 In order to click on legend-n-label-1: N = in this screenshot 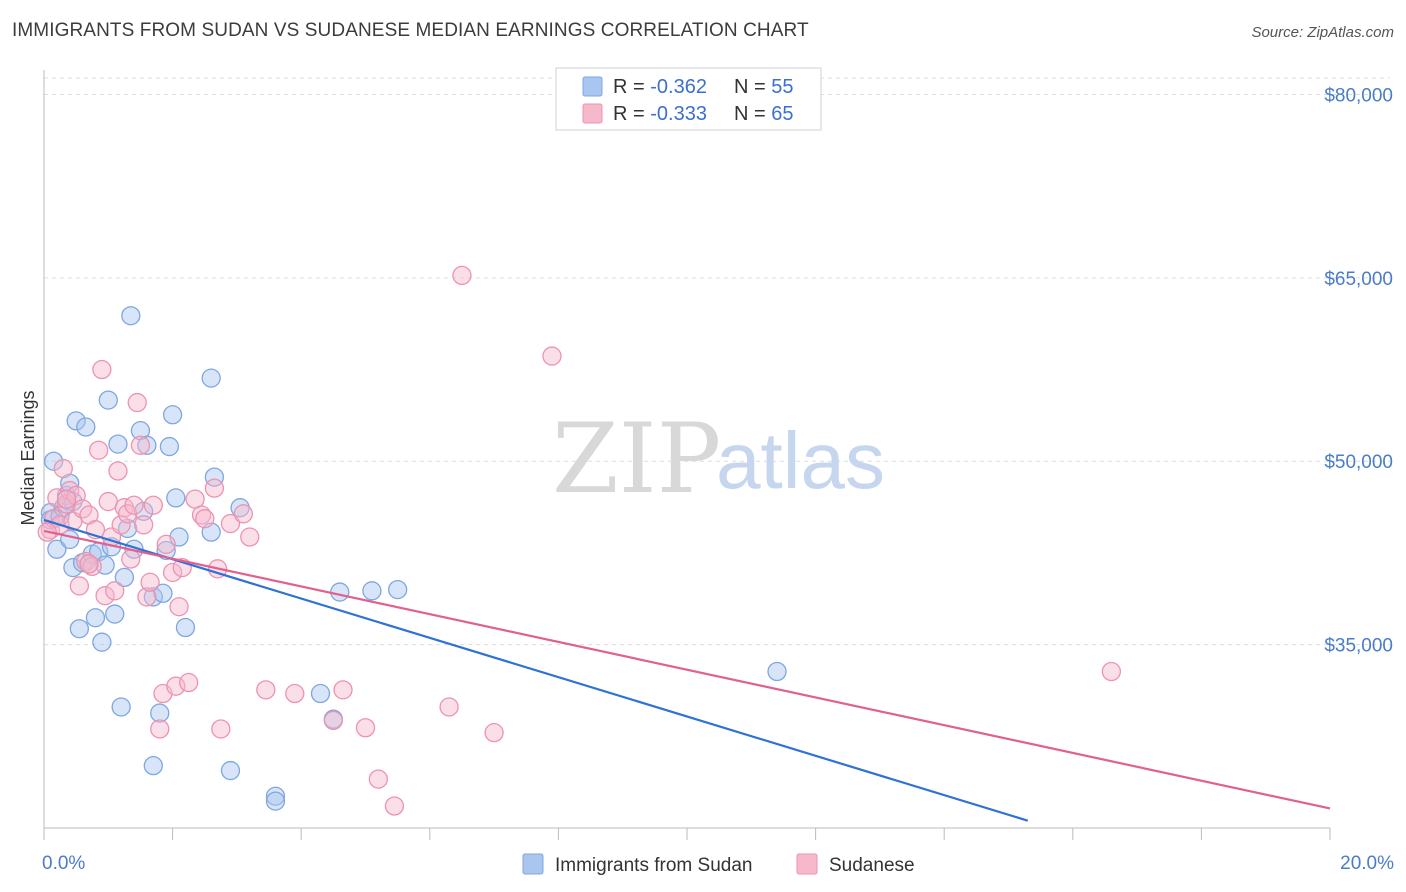, I will do `click(752, 87)`.